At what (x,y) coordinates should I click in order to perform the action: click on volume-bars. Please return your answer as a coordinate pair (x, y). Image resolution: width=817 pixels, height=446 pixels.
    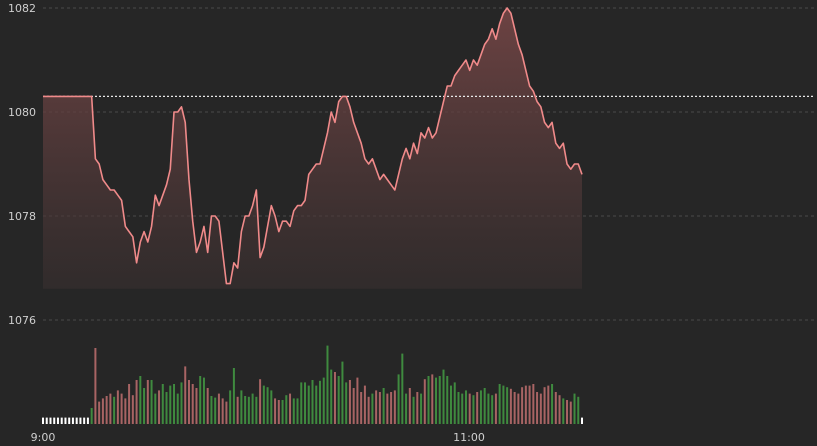
    Looking at the image, I should click on (312, 384).